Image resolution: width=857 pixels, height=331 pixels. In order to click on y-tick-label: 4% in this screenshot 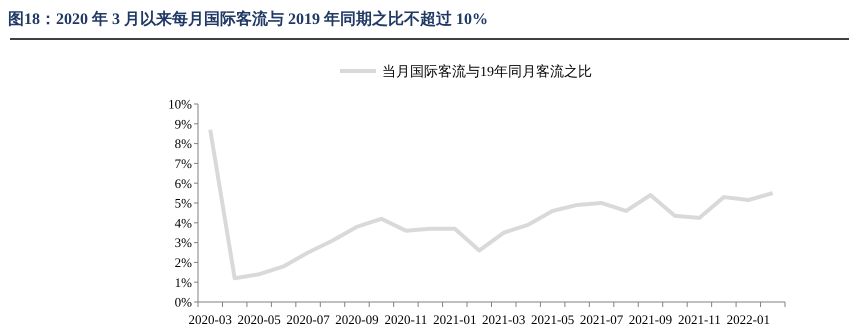, I will do `click(183, 222)`.